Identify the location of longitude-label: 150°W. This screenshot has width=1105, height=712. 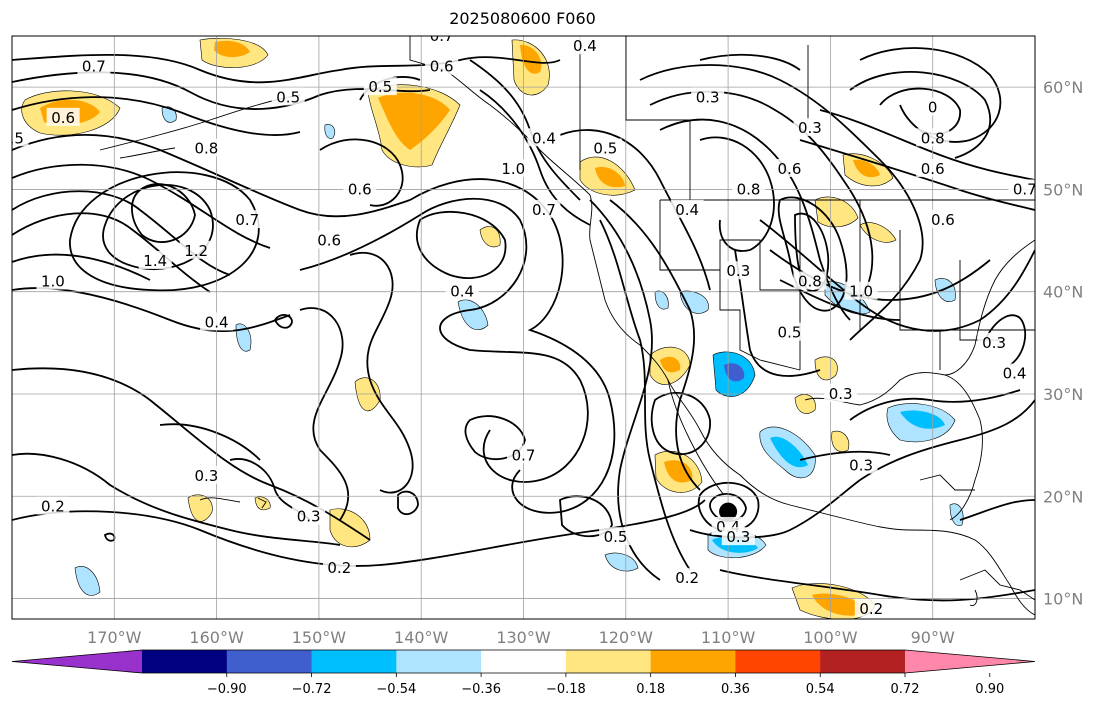
(319, 637).